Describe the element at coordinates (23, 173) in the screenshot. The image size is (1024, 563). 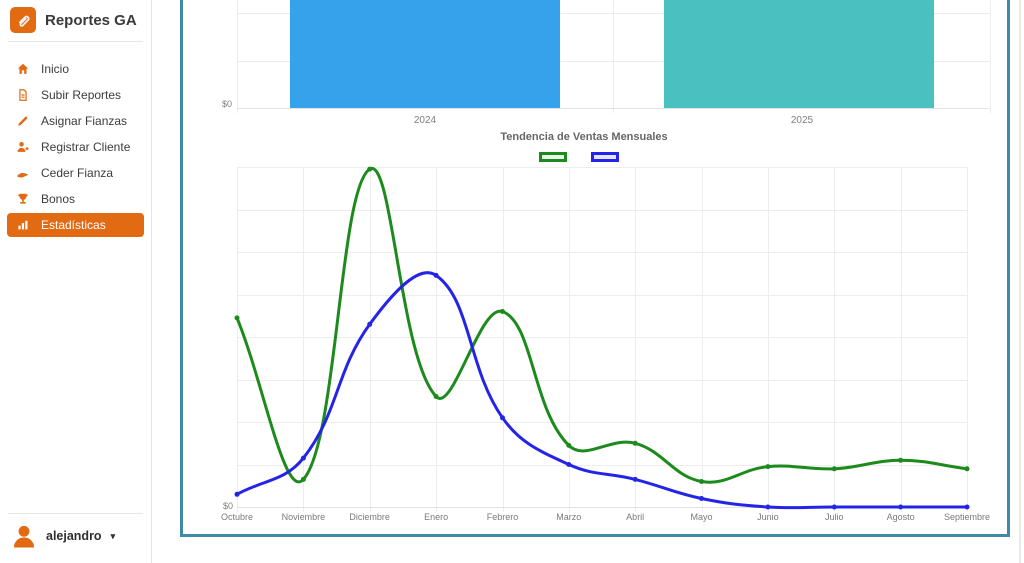
I see `hand-icon` at that location.